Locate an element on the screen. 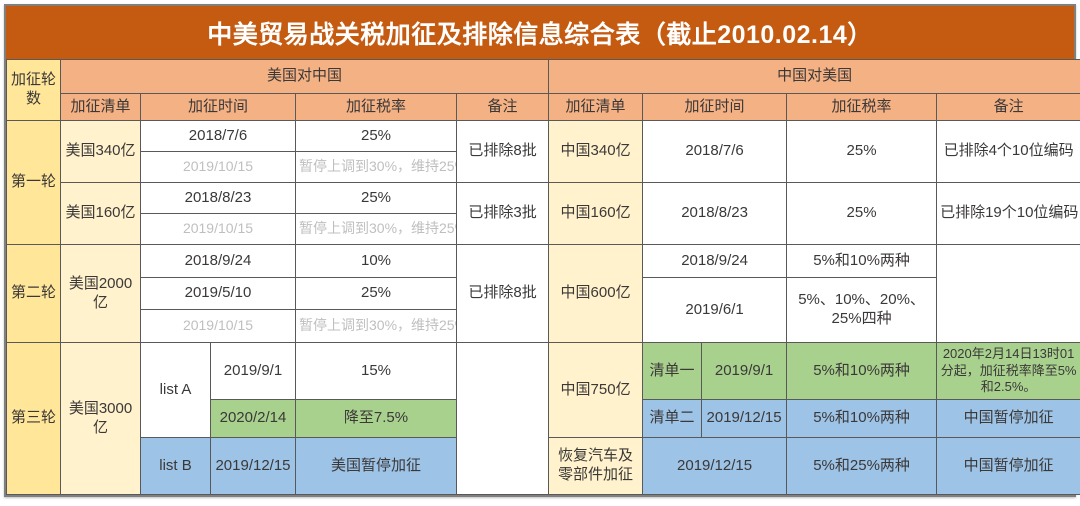 This screenshot has height=506, width=1080. col-header-rate-us: 加征税率 is located at coordinates (376, 107).